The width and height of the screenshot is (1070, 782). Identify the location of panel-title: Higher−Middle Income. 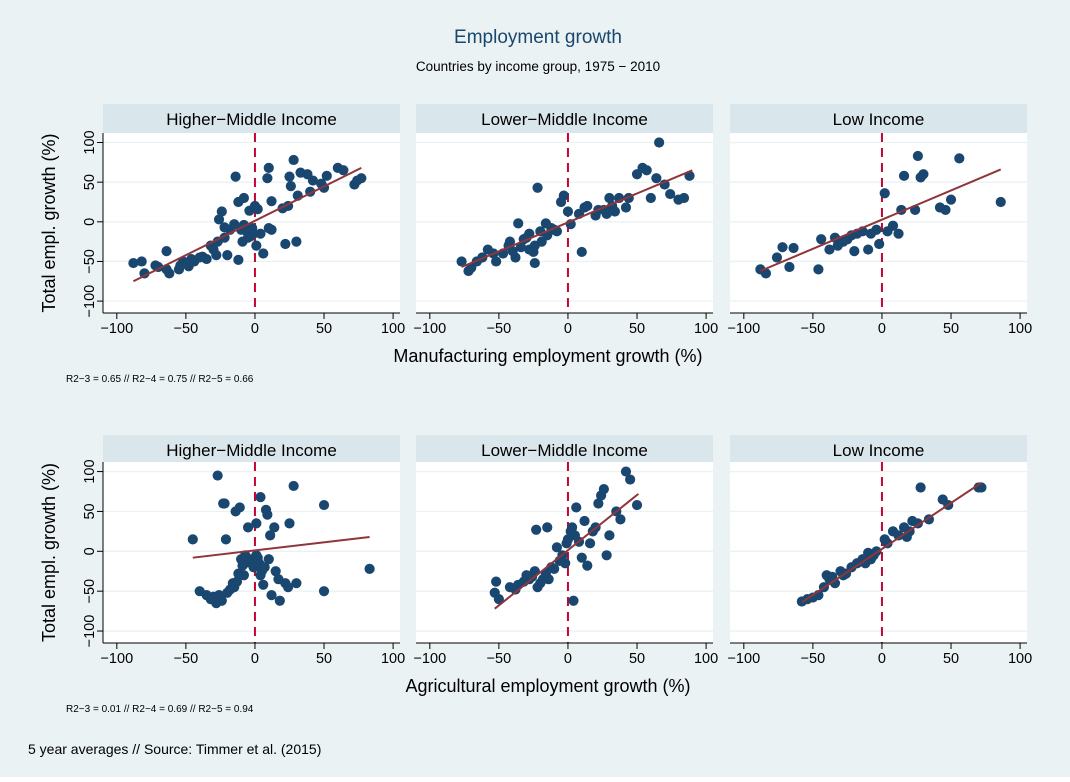
(251, 450).